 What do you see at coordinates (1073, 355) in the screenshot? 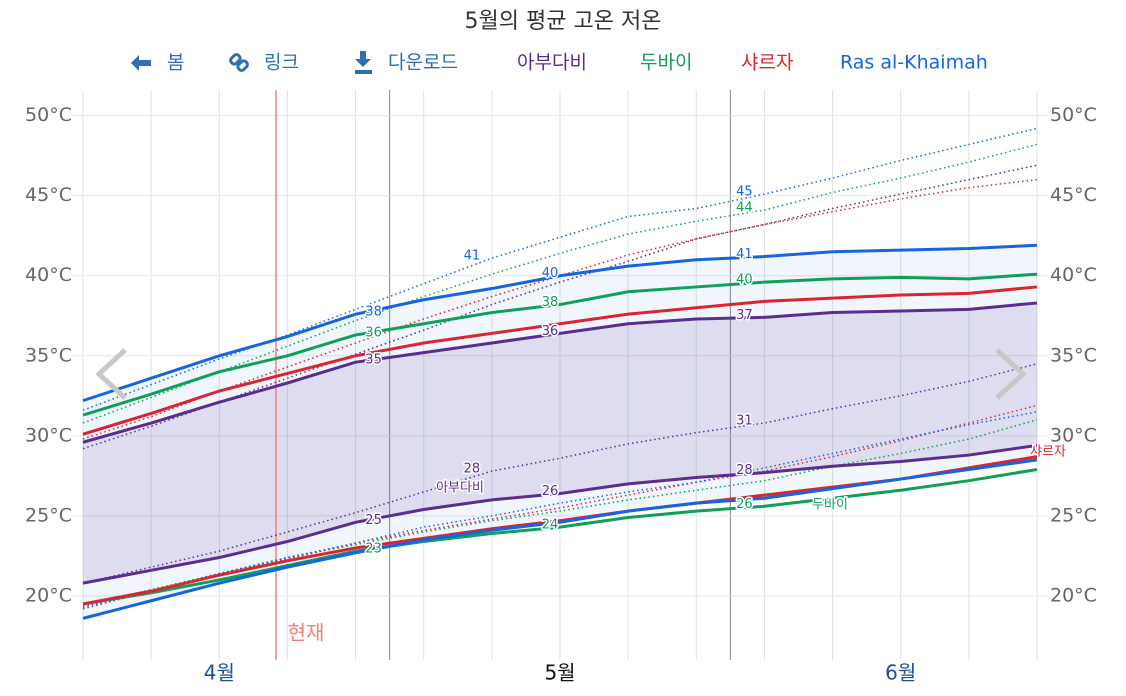
I see `y2-tick-label: 35°C` at bounding box center [1073, 355].